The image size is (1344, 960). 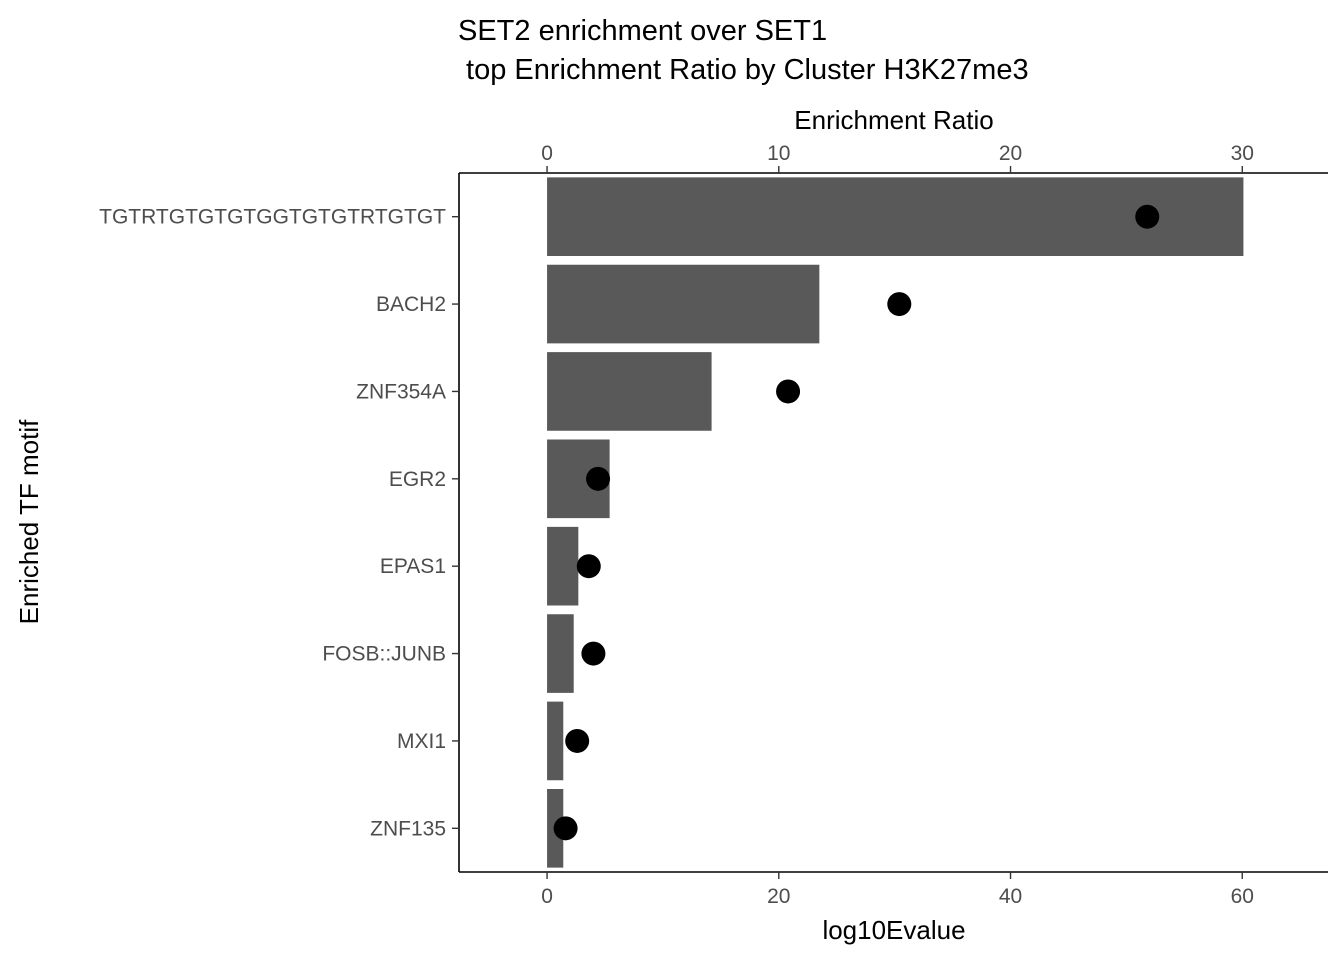 What do you see at coordinates (743, 70) in the screenshot?
I see `chart-title-line-2: top Enrichment Ratio by Cluster H3K27me3` at bounding box center [743, 70].